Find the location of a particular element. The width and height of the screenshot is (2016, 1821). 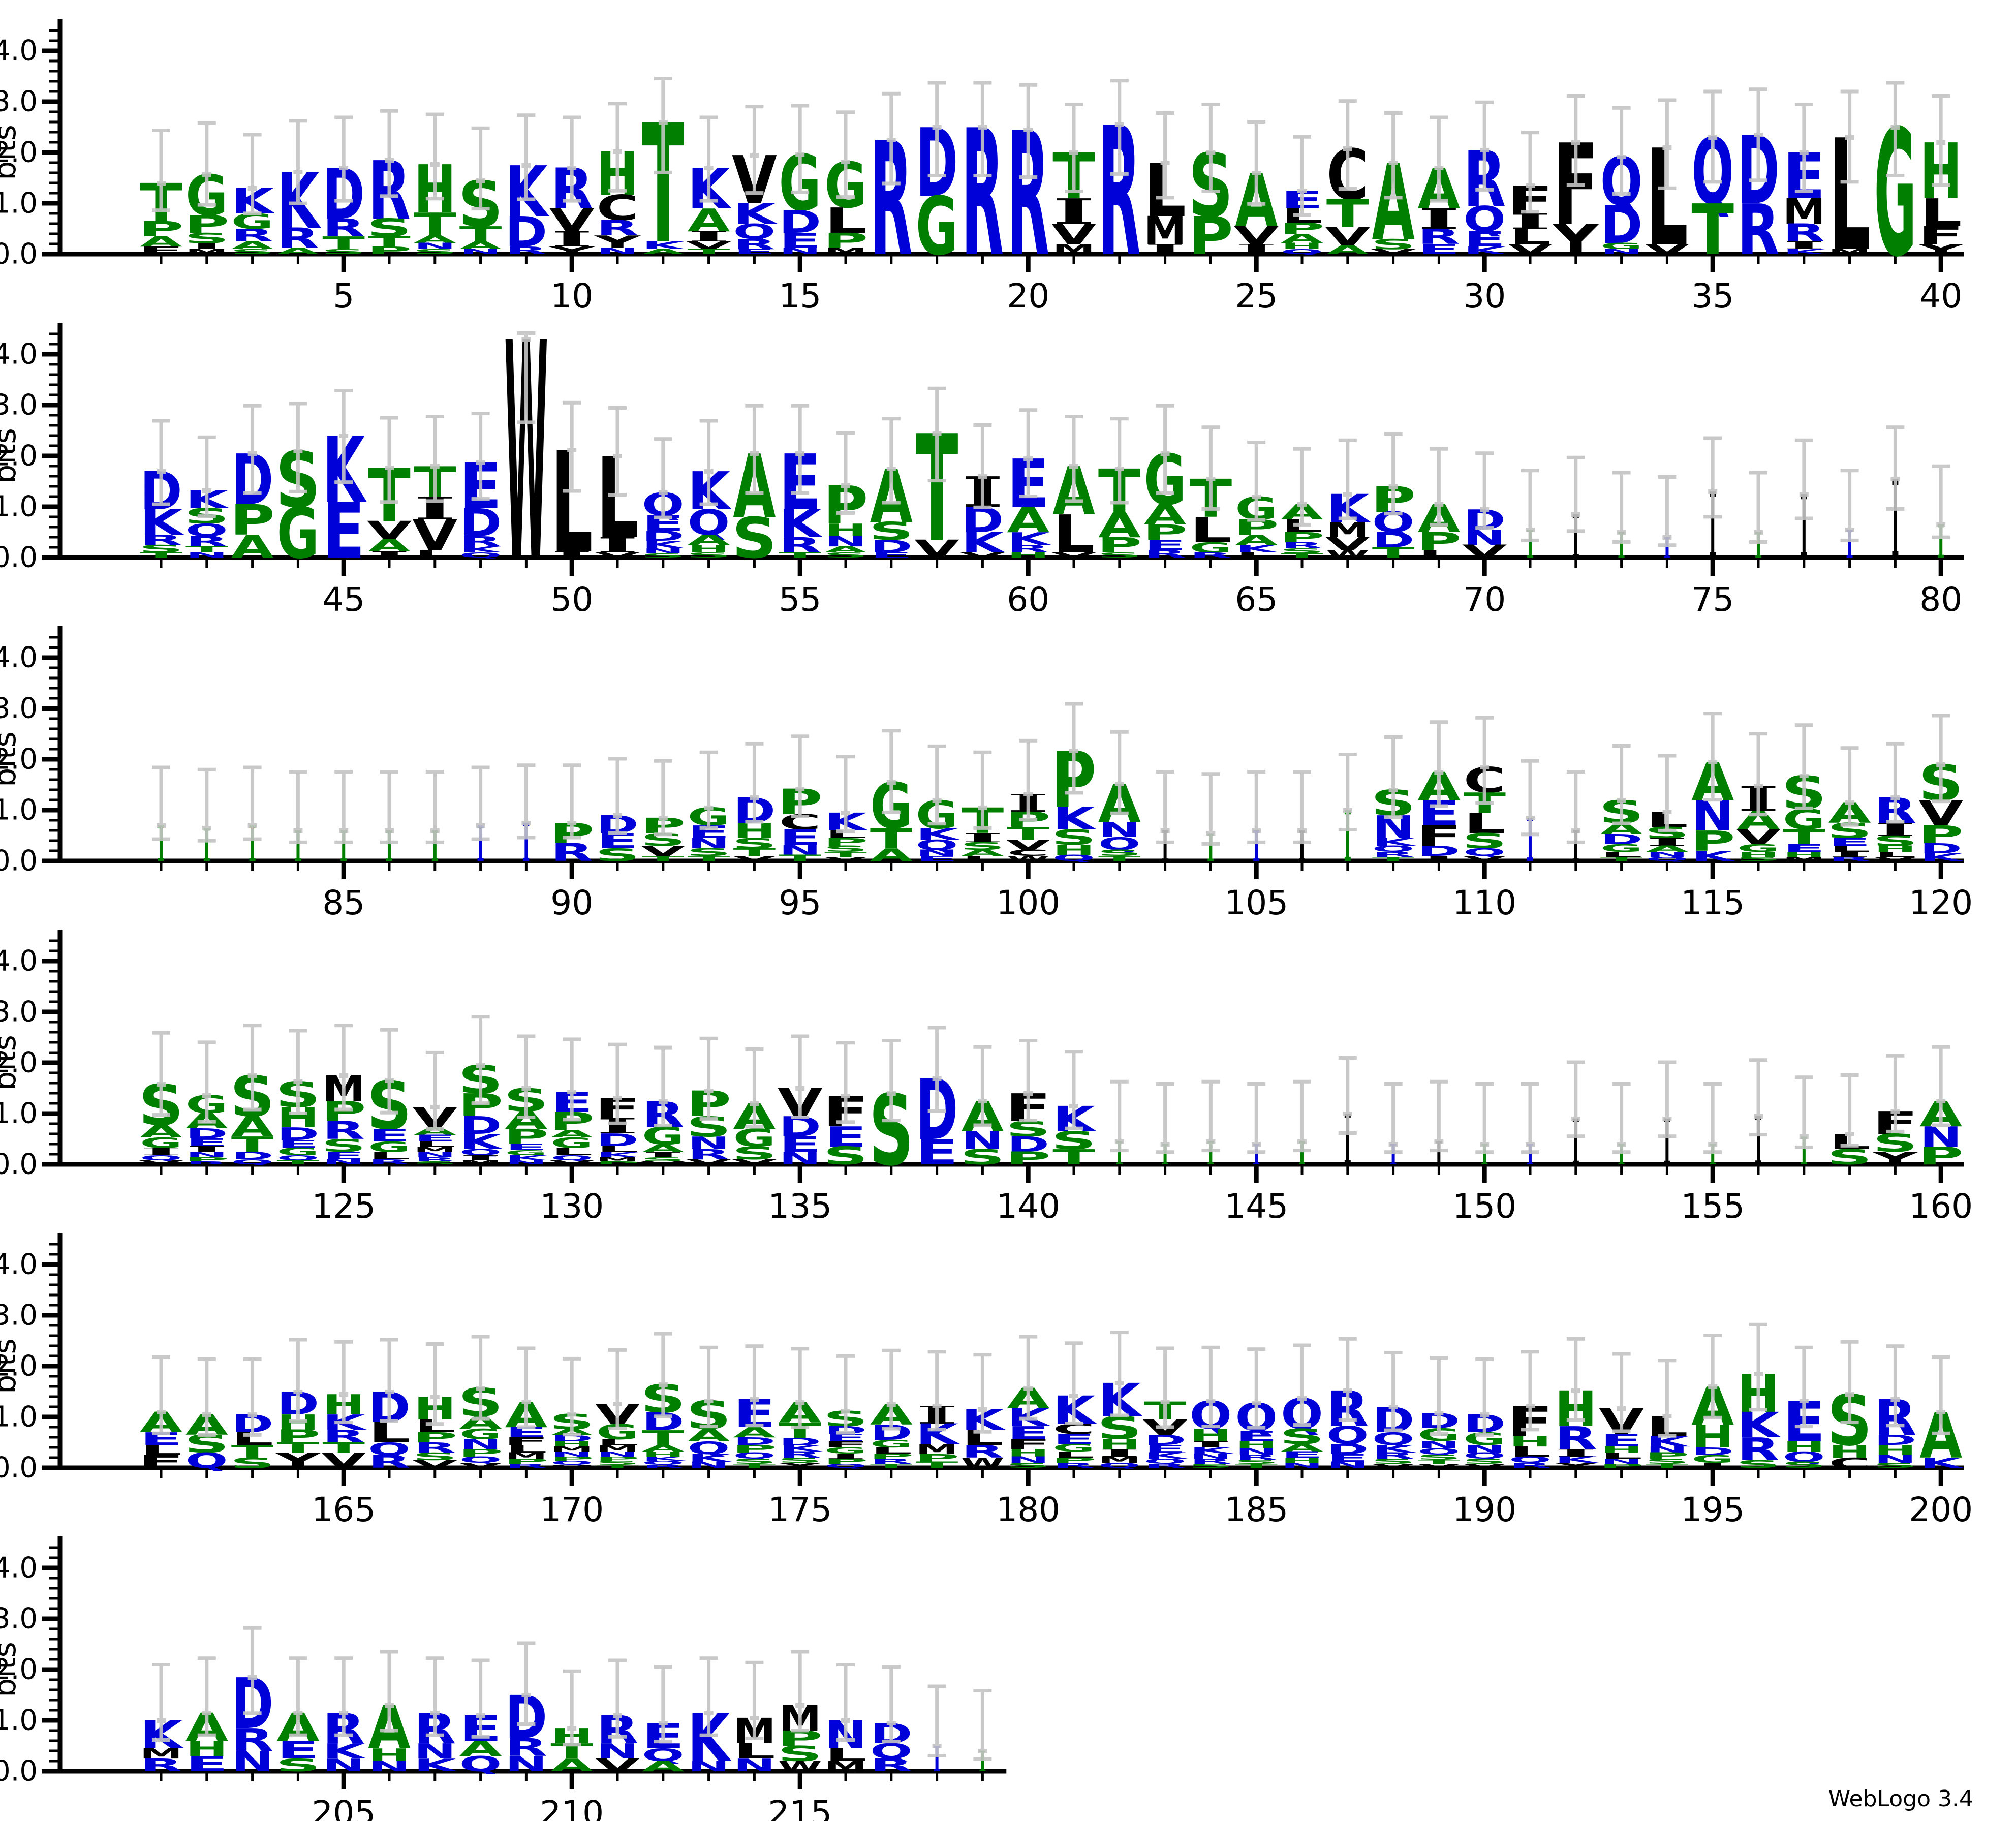

logo-stack-pos-206: AHN is located at coordinates (390, 1733).